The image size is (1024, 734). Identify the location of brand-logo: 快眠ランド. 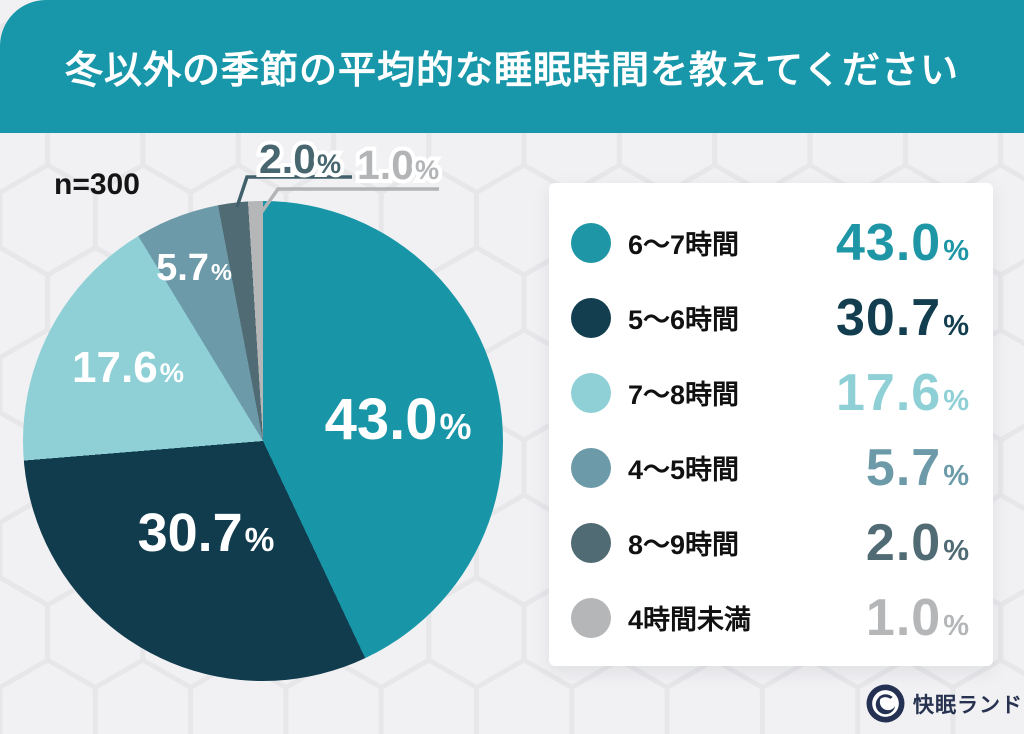
(944, 703).